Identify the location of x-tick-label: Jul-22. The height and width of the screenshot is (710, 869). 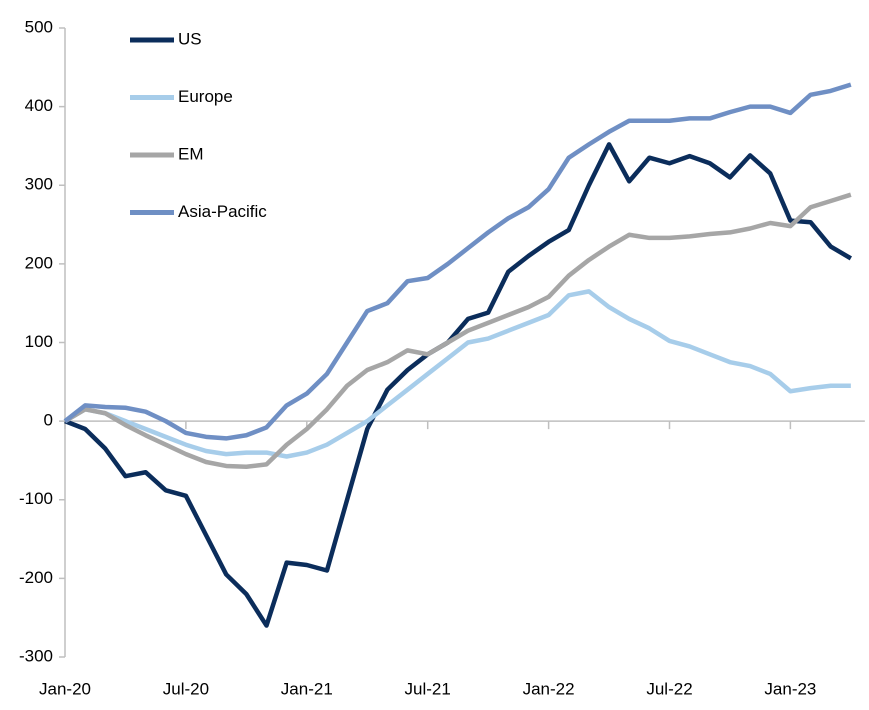
(669, 688).